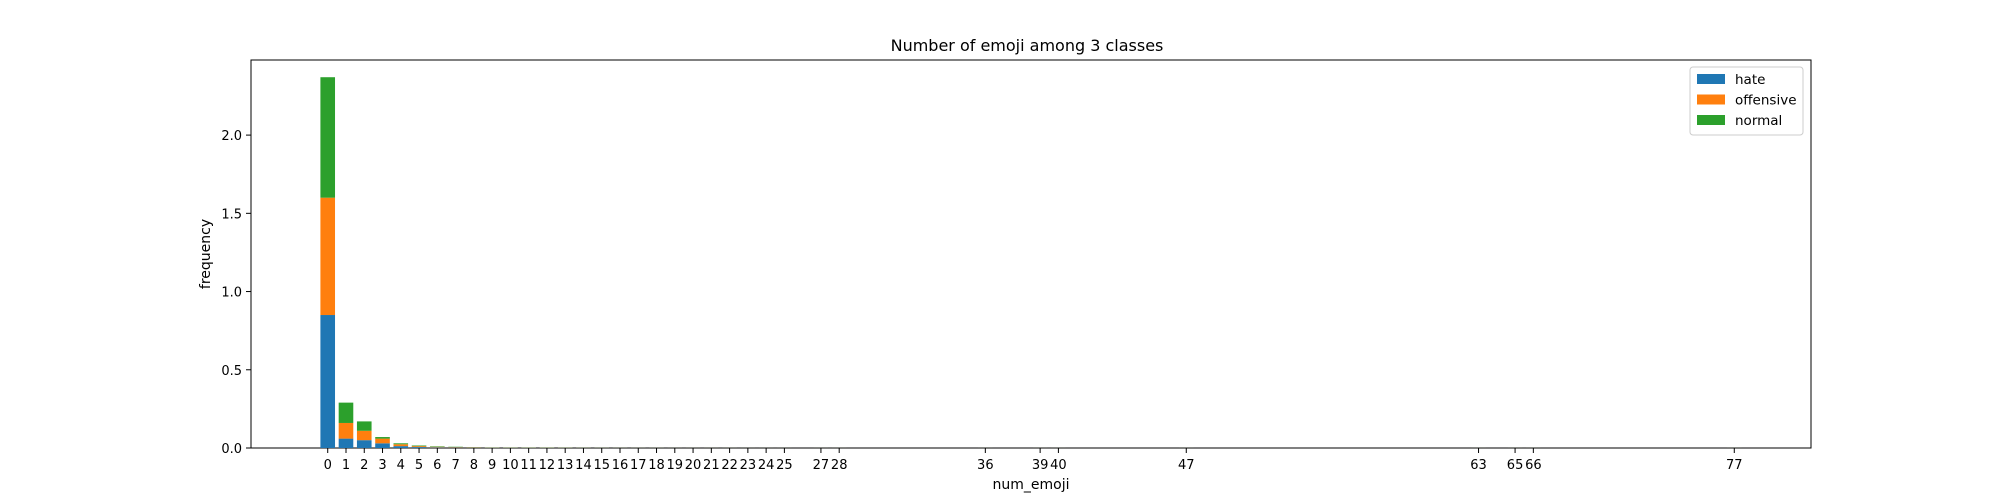 The image size is (2000, 500). What do you see at coordinates (766, 465) in the screenshot?
I see `x-tick-label: 24` at bounding box center [766, 465].